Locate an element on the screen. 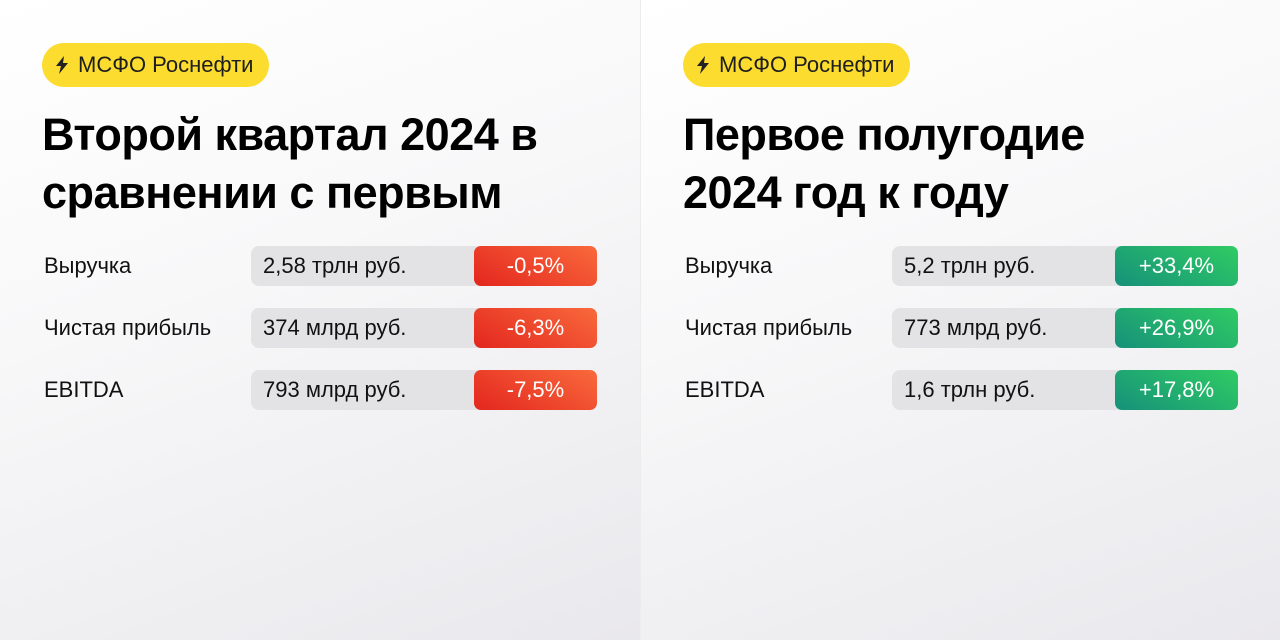  metric-row-revenue: Выручка 2,58 трлн руб. -0,5% is located at coordinates (320, 266).